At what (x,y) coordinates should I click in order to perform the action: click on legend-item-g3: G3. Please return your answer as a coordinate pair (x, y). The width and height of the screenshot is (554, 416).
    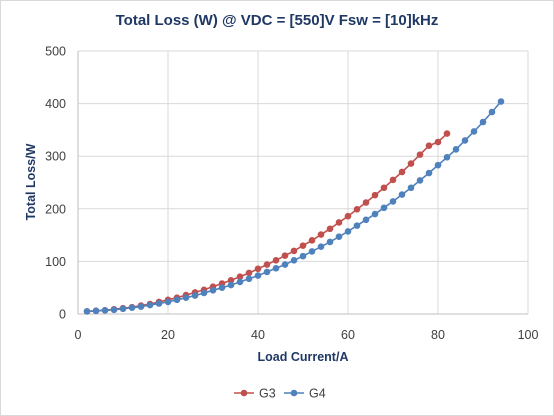
    Looking at the image, I should click on (255, 394).